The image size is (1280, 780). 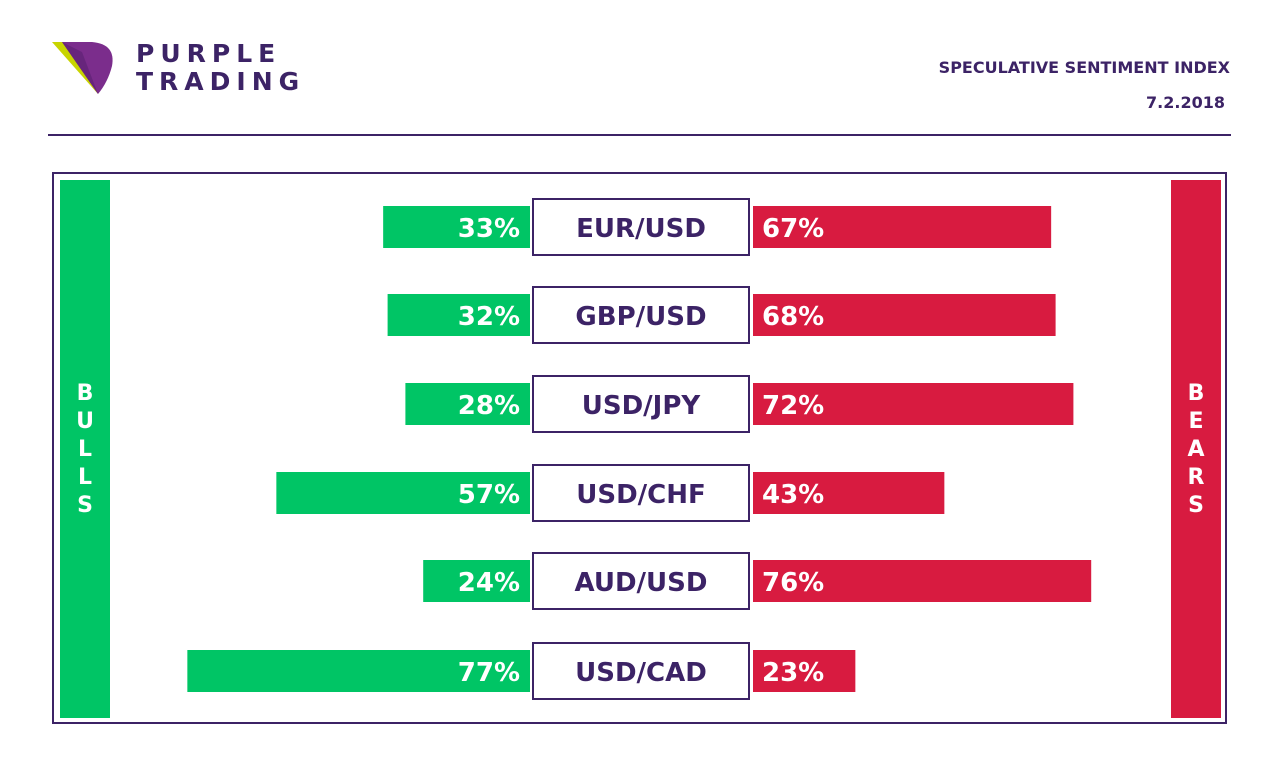 I want to click on pair-label: USD/JPY, so click(x=642, y=406).